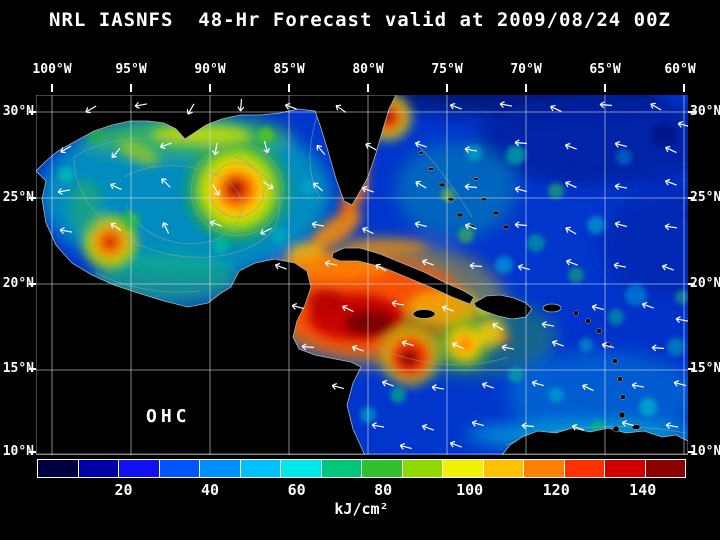 The width and height of the screenshot is (720, 540). What do you see at coordinates (18, 111) in the screenshot?
I see `lat-axis-label-left: 30°N` at bounding box center [18, 111].